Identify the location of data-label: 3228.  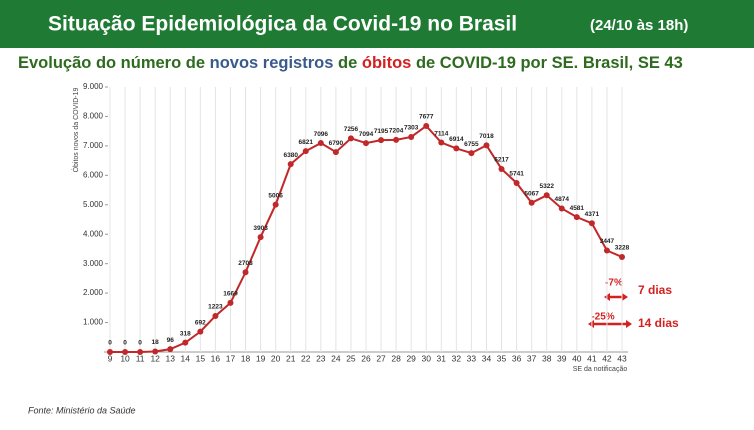
(622, 248).